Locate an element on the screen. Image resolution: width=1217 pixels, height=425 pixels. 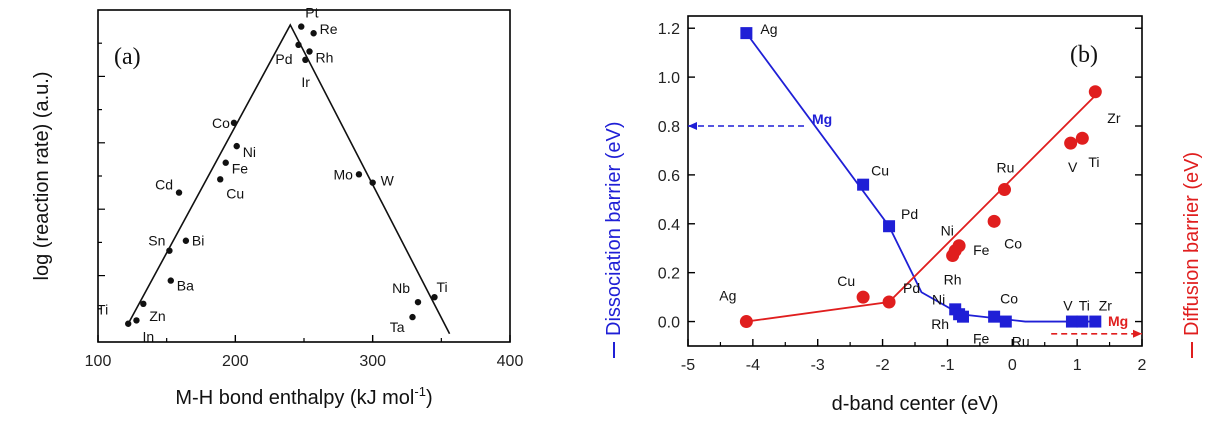
panel-b-point-diffusion-barrier-zr is located at coordinates (1095, 92).